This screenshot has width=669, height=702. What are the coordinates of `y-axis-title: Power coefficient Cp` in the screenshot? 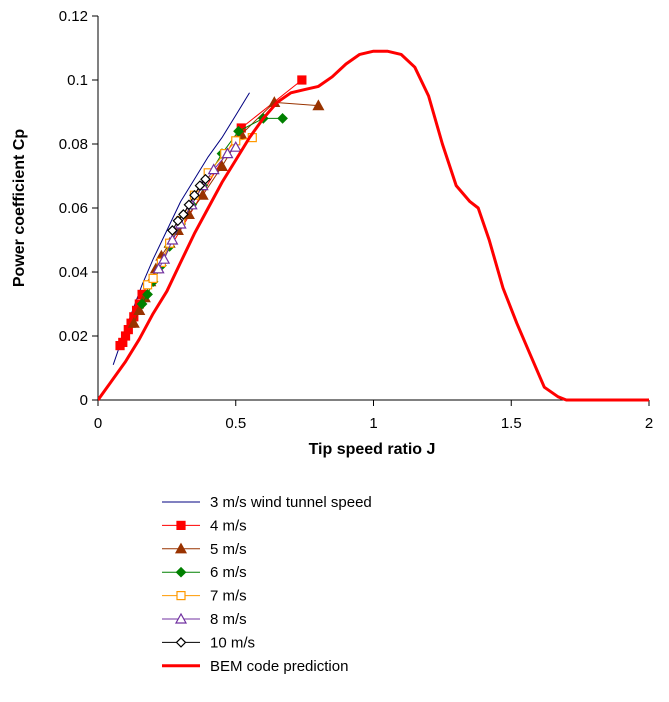 It's located at (19, 208).